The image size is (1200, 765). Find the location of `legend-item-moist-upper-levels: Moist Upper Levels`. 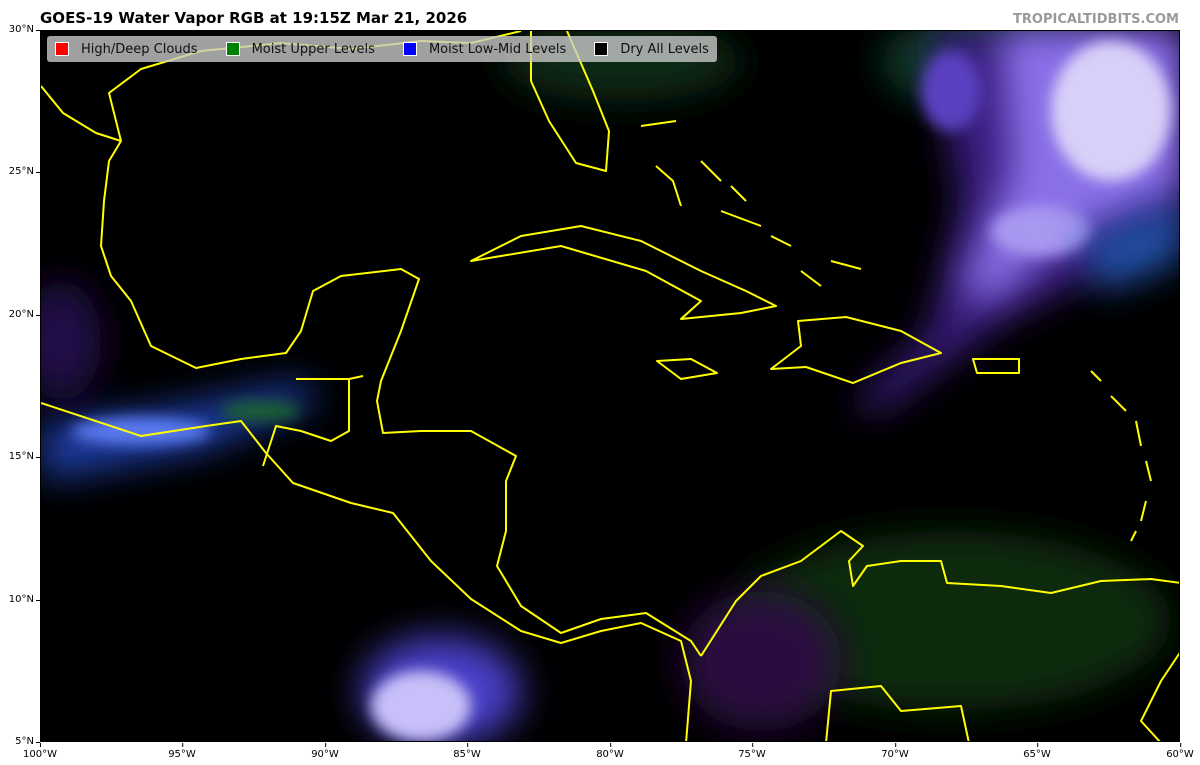

legend-item-moist-upper-levels: Moist Upper Levels is located at coordinates (300, 49).